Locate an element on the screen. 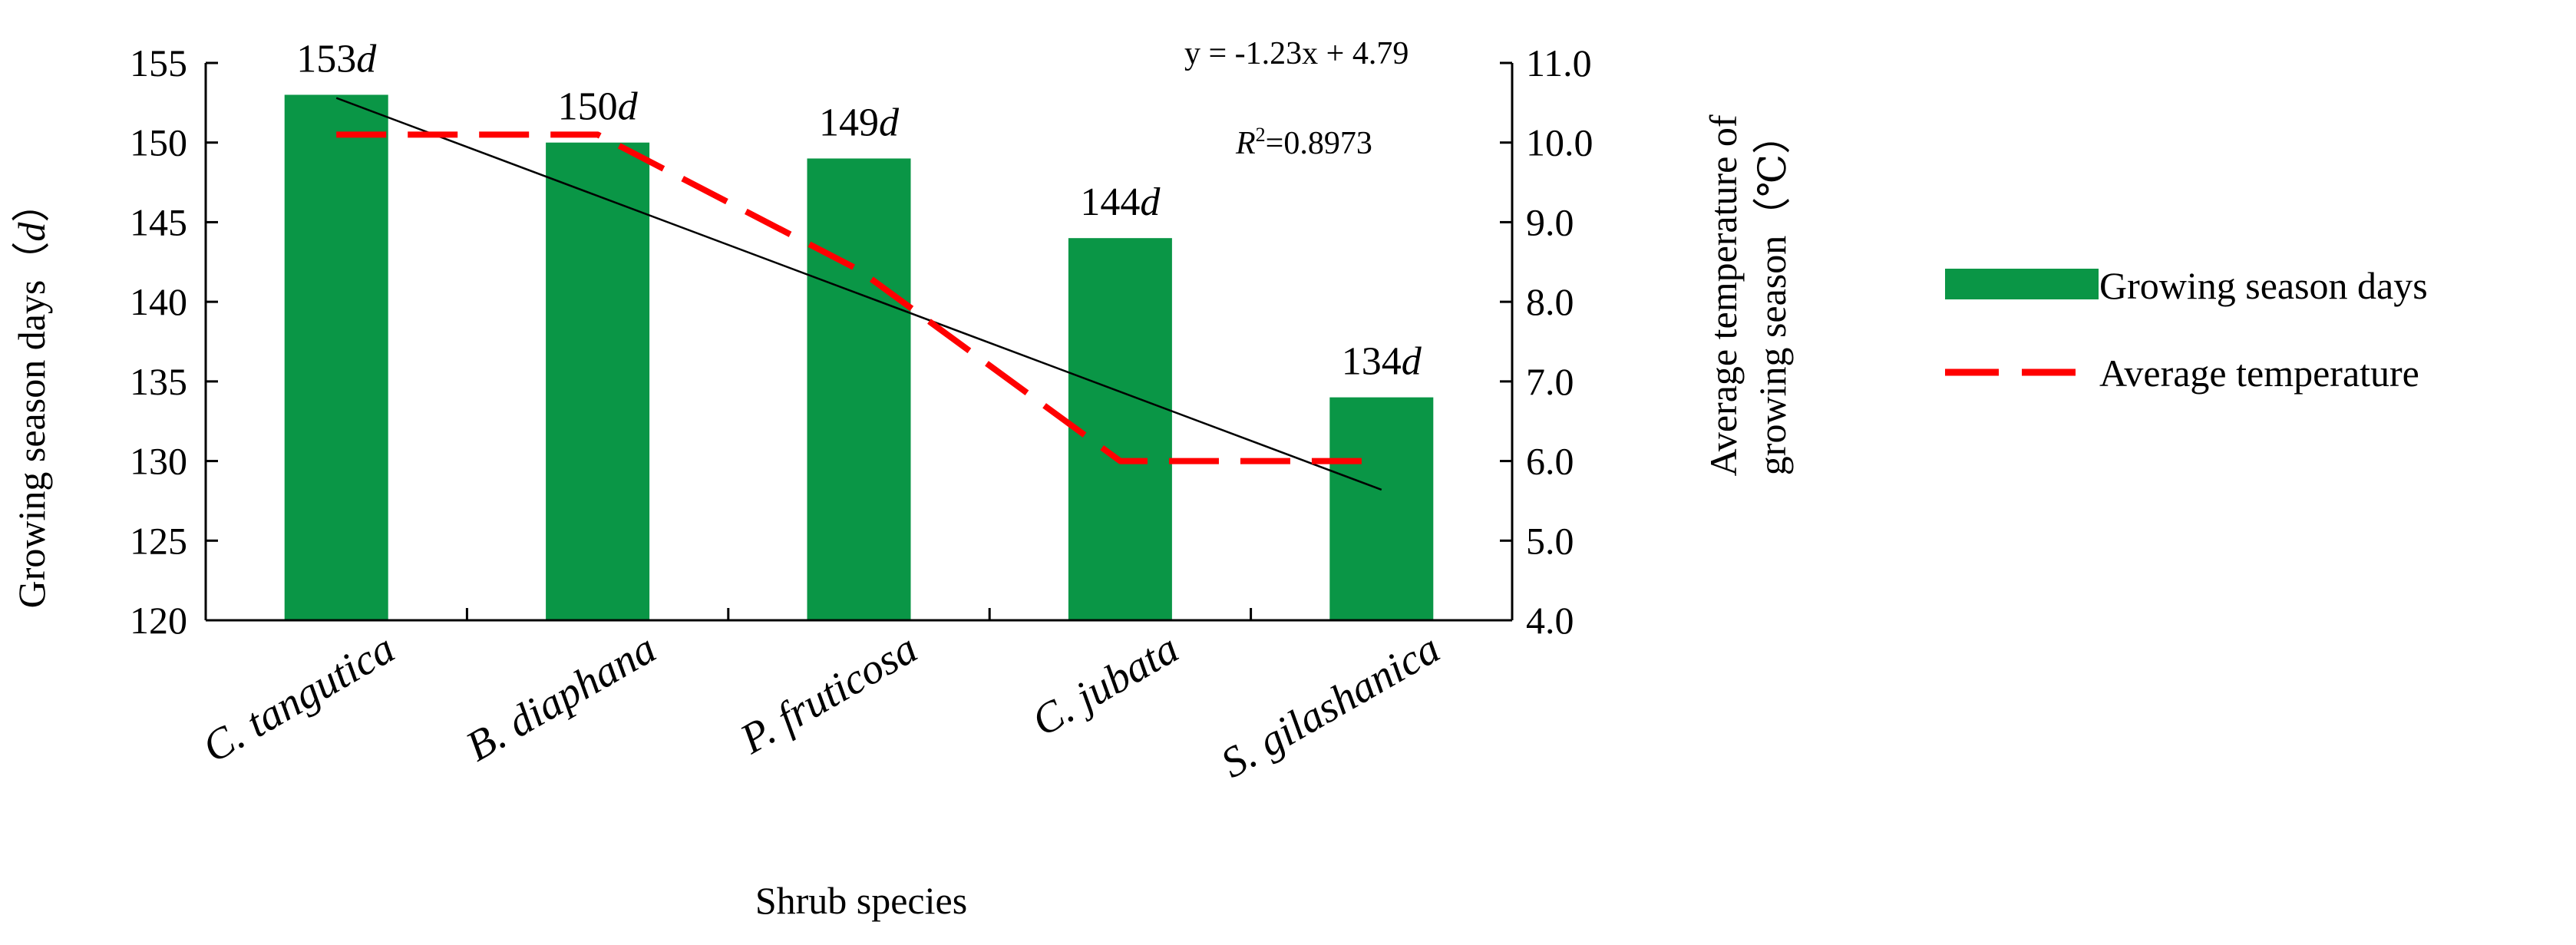 This screenshot has height=945, width=2576. left-tick-label-150: 150 is located at coordinates (158, 142).